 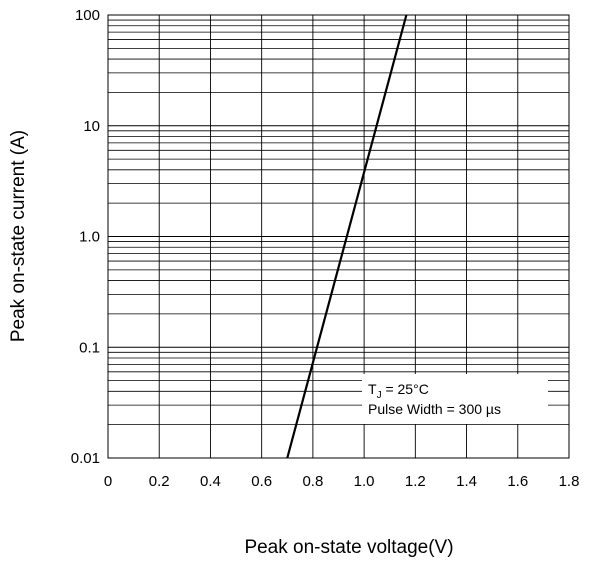 What do you see at coordinates (261, 481) in the screenshot?
I see `x-tick-label: 0.6` at bounding box center [261, 481].